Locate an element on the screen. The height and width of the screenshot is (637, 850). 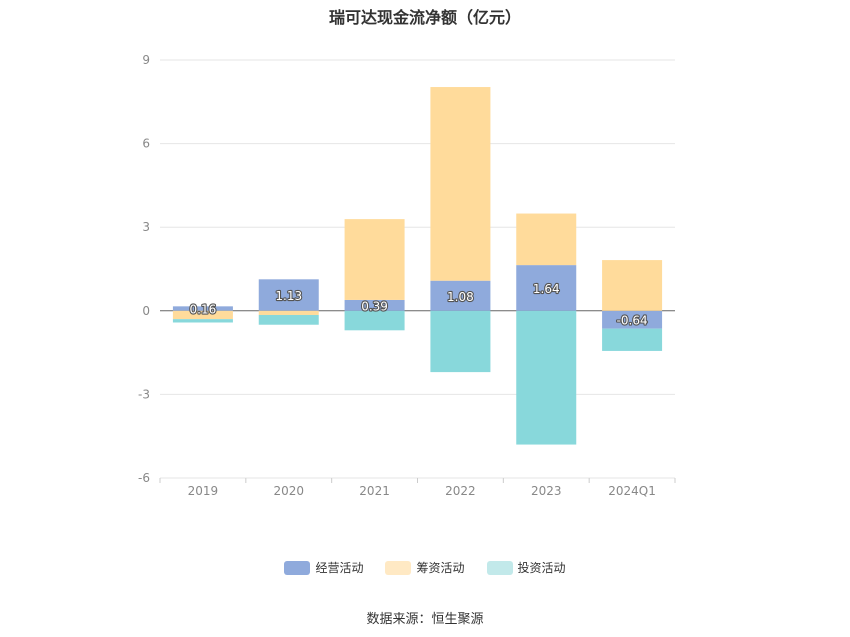
data-label: 1.64 is located at coordinates (546, 289).